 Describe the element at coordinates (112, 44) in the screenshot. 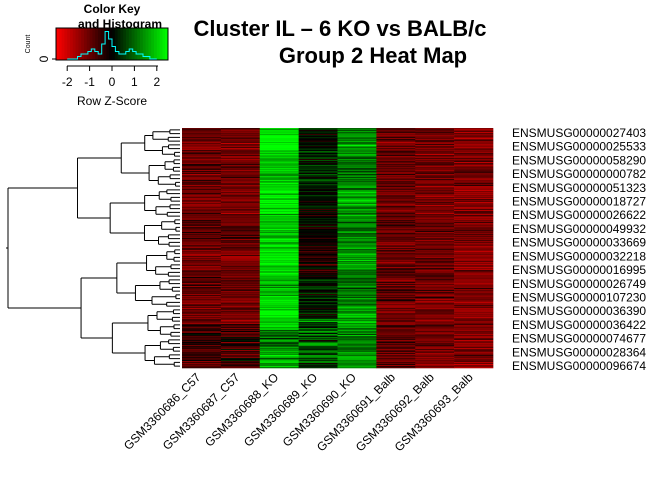

I see `color-key-frame` at that location.